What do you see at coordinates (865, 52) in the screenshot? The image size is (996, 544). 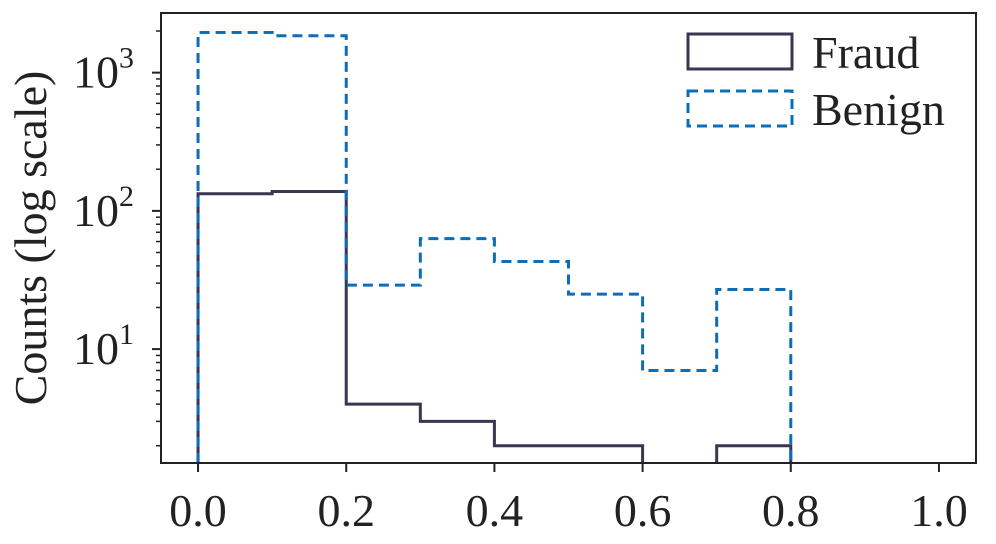 I see `legend-label-fraud: Fraud` at bounding box center [865, 52].